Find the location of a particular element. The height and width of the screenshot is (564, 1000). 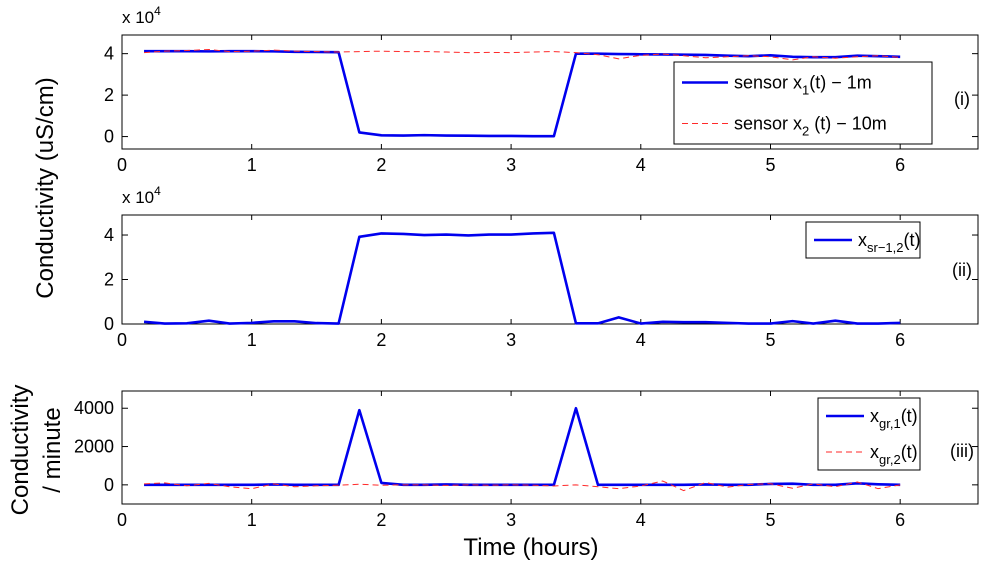

legend: sensor x1(t) − 1m sensor x2 (t) − 10m is located at coordinates (803, 103).